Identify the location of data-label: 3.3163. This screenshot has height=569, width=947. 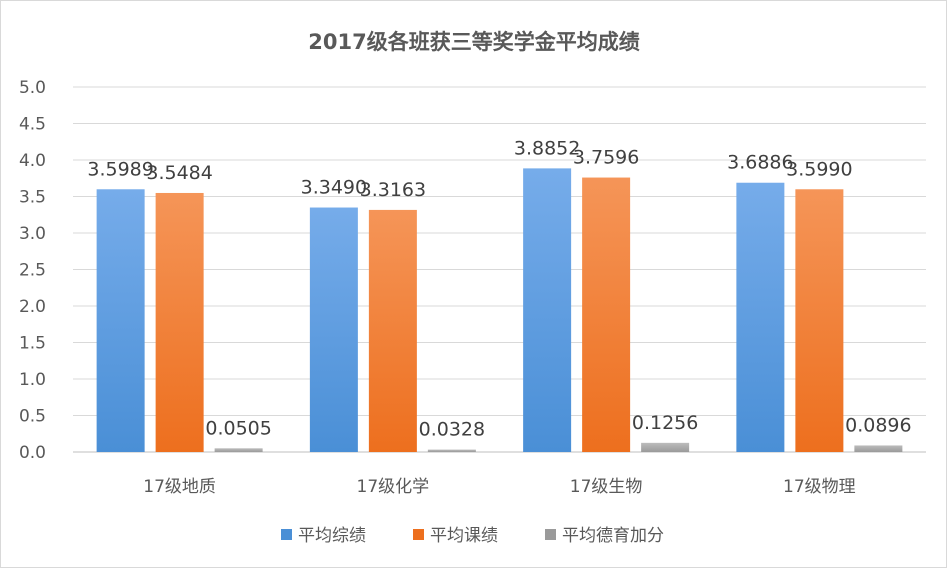
(393, 190).